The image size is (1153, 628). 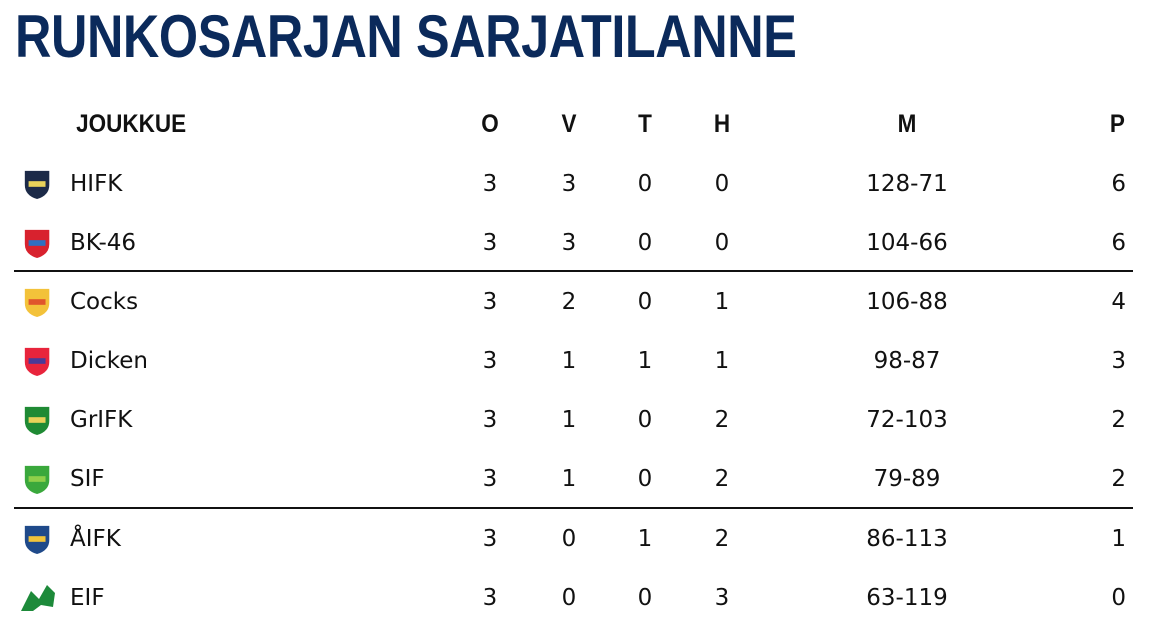 I want to click on cocks-logo, so click(x=37, y=303).